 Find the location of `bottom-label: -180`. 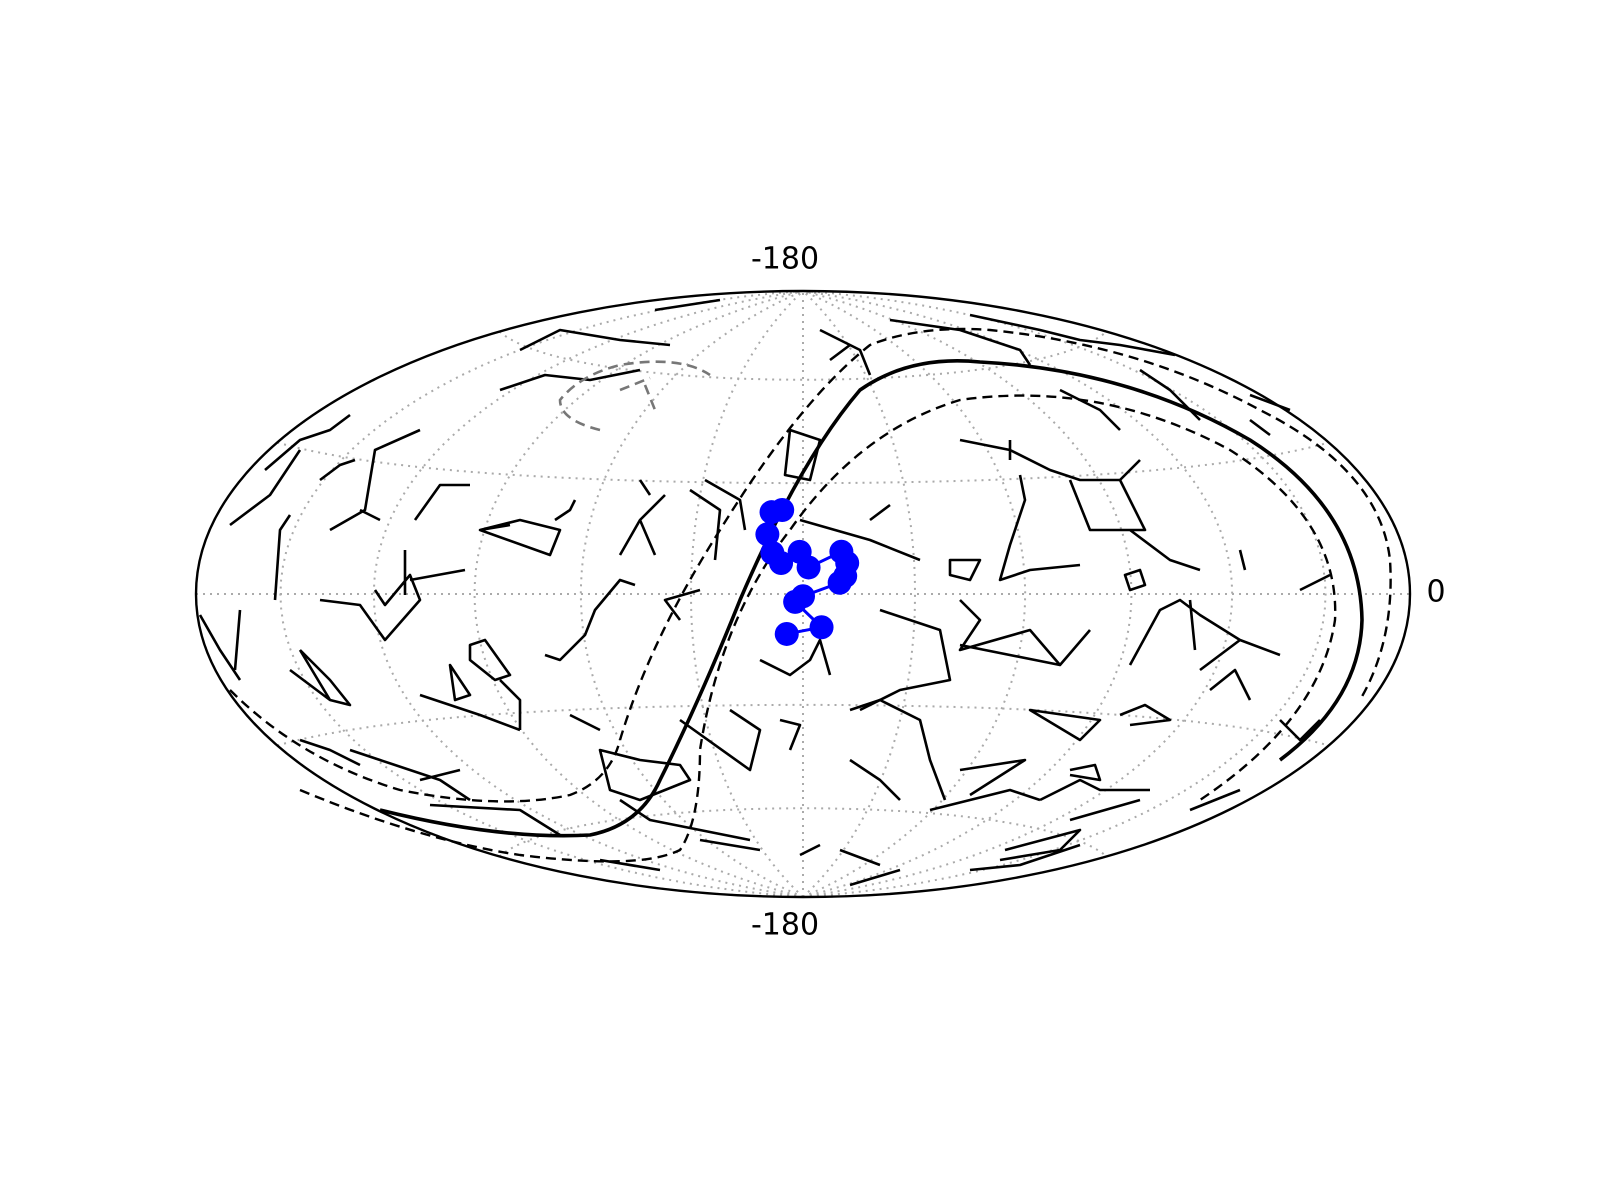

bottom-label: -180 is located at coordinates (785, 925).